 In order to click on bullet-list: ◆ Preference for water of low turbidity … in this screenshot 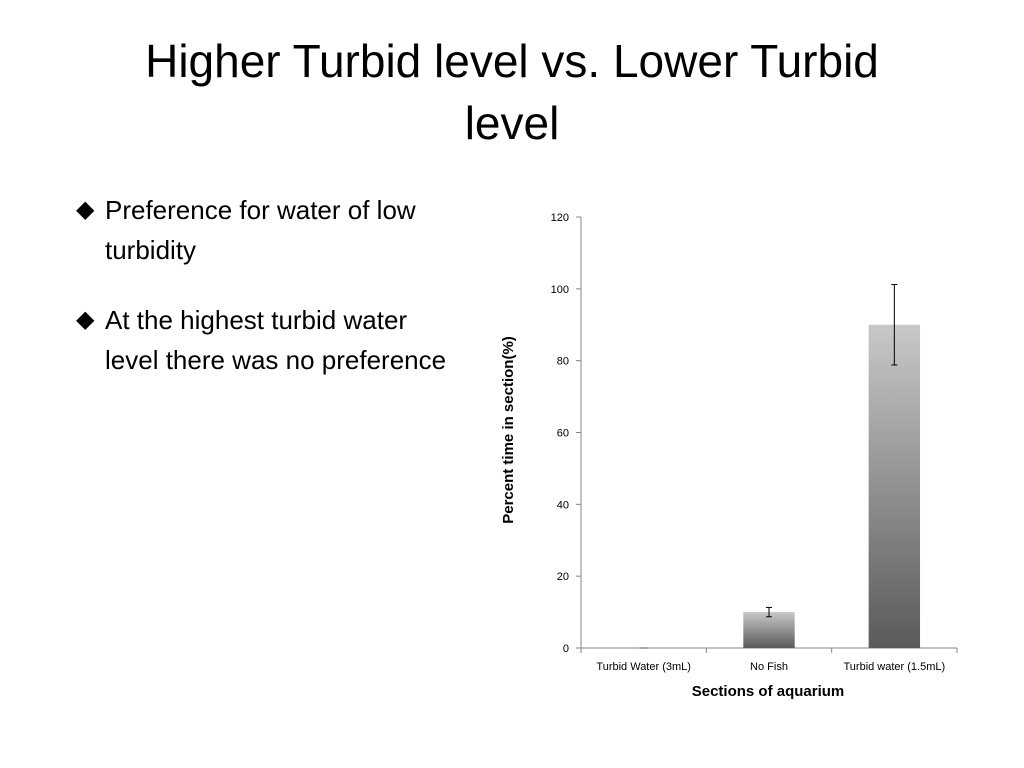, I will do `click(266, 300)`.